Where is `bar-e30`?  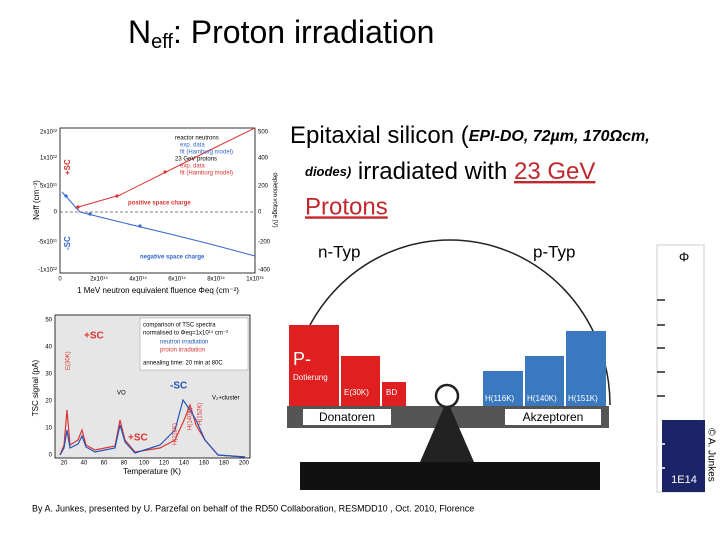 bar-e30 is located at coordinates (360, 381).